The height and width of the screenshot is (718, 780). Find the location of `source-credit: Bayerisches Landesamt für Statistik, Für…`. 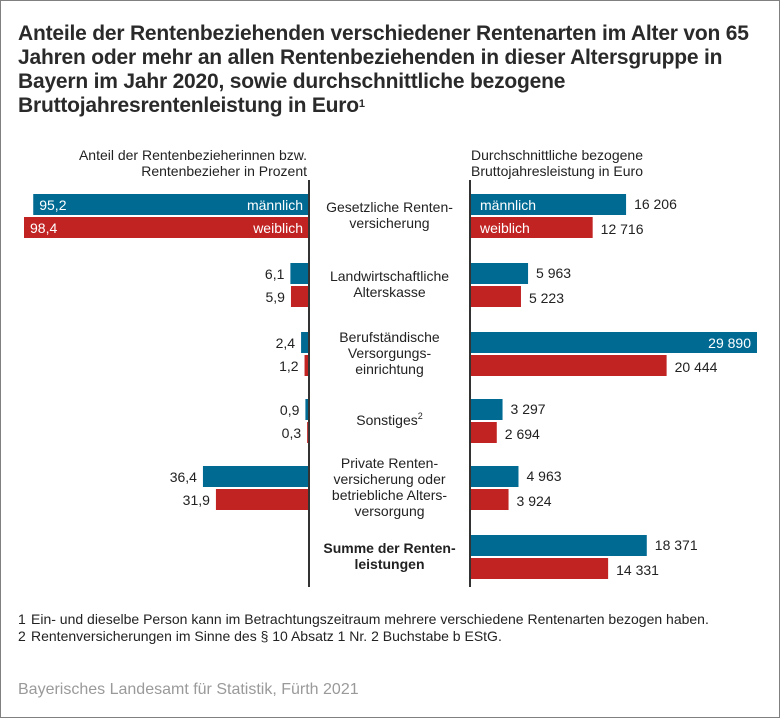

source-credit: Bayerisches Landesamt für Statistik, Für… is located at coordinates (188, 689).